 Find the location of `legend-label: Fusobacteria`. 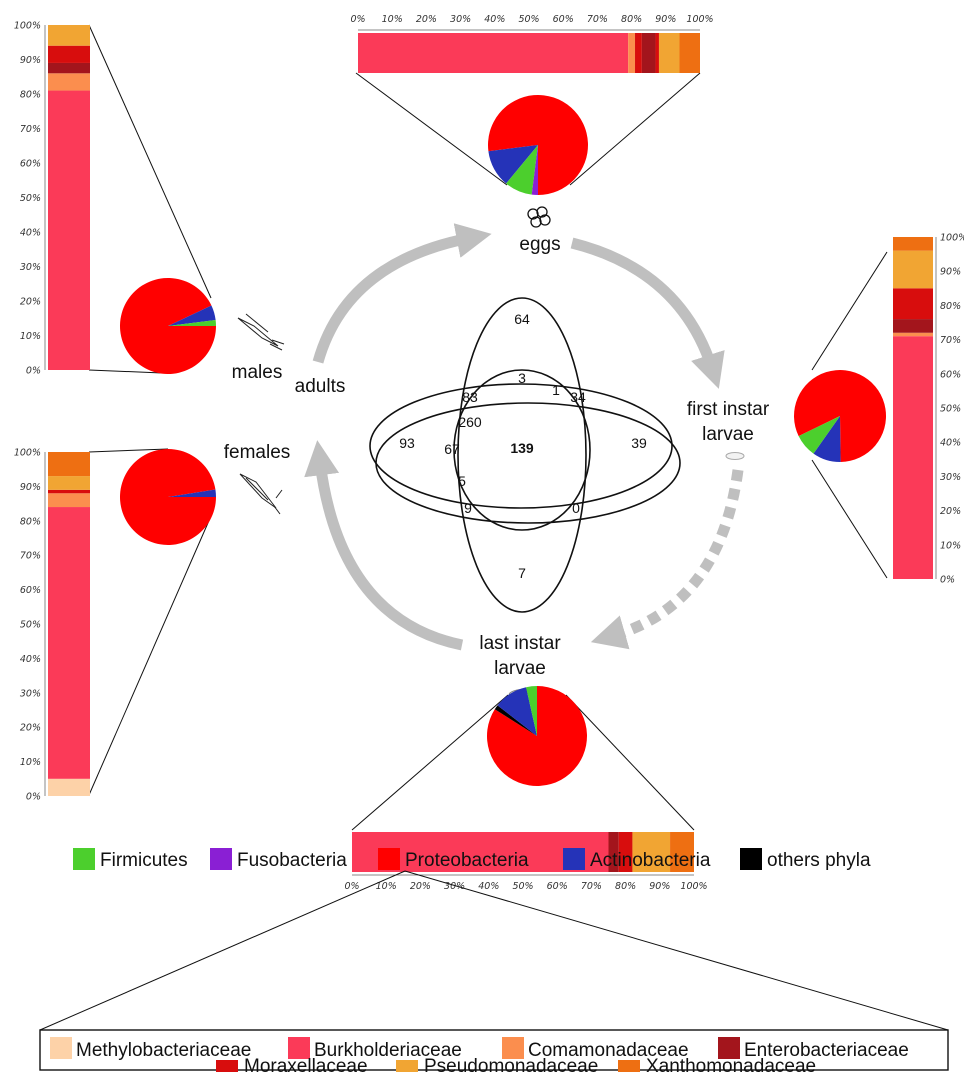

legend-label: Fusobacteria is located at coordinates (292, 860).